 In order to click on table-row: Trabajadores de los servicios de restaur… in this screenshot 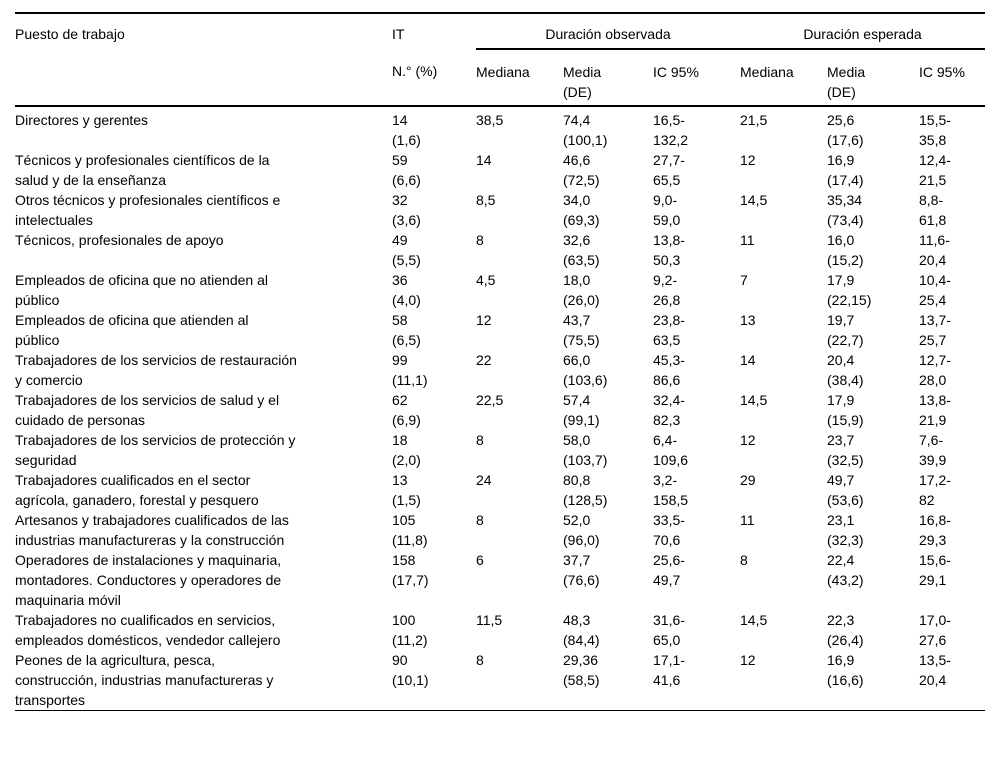, I will do `click(500, 370)`.